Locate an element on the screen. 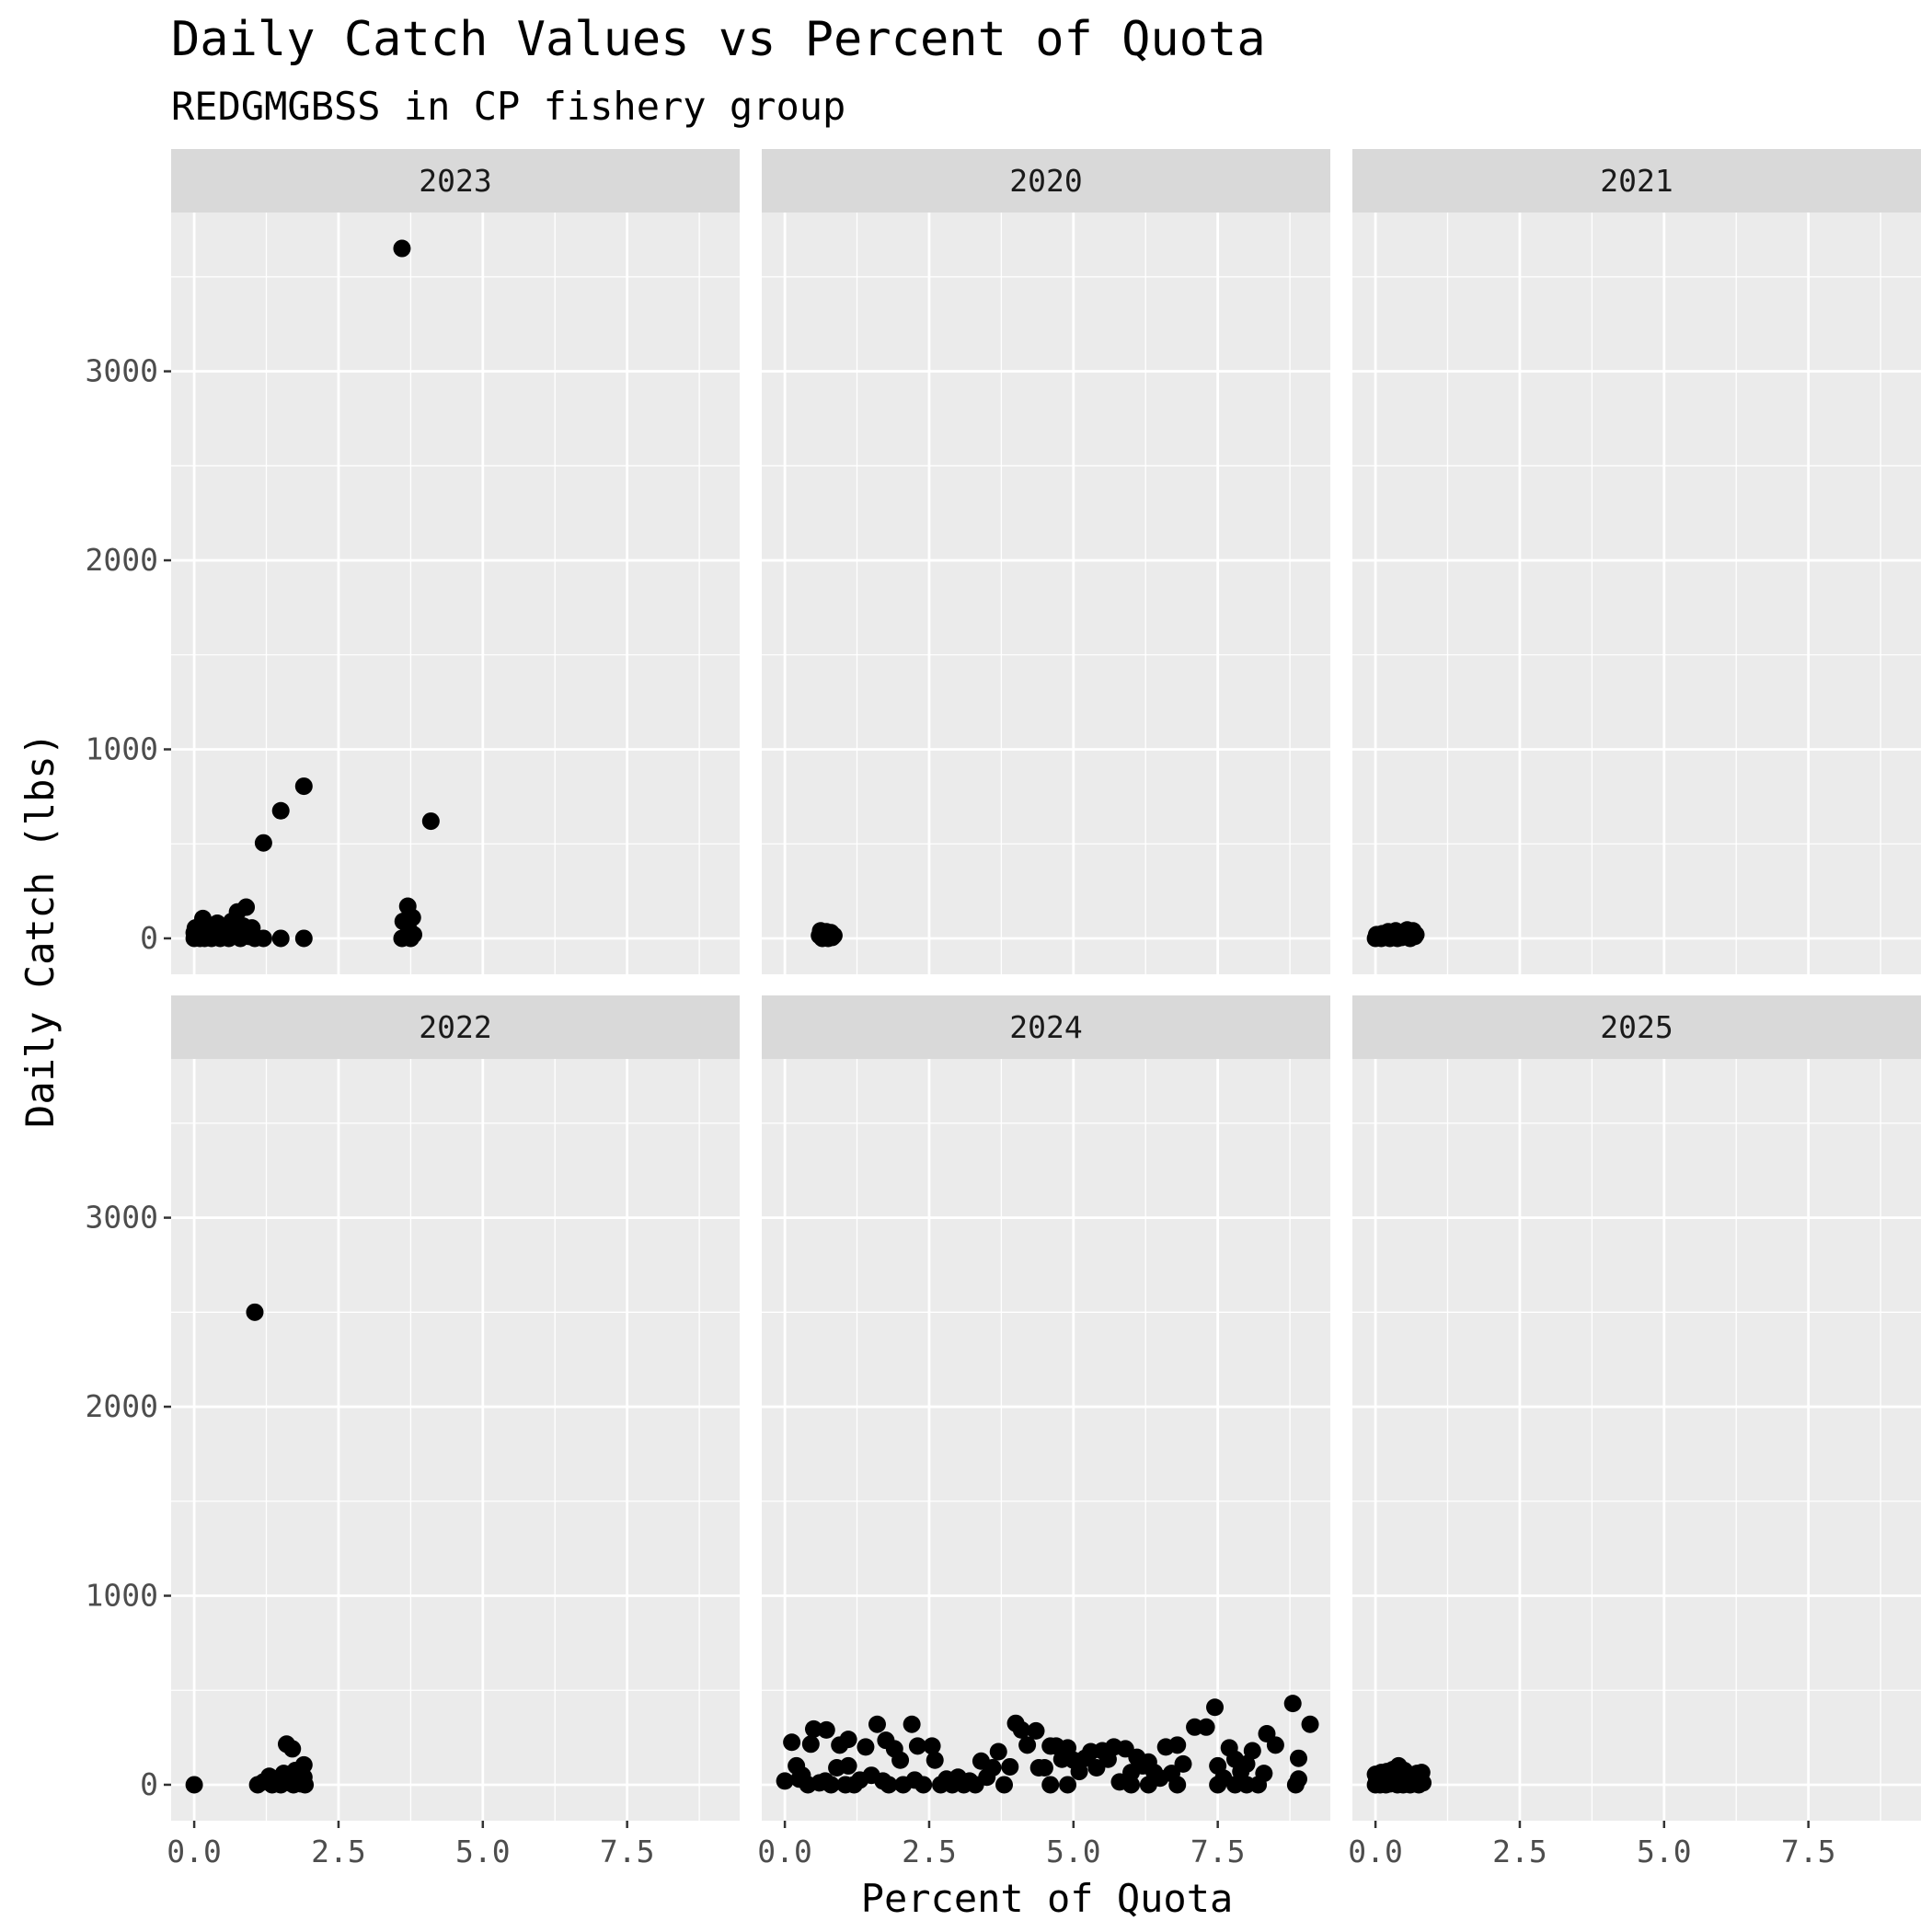 This screenshot has height=1932, width=1932. facet-strip-label: 2022 is located at coordinates (455, 1027).